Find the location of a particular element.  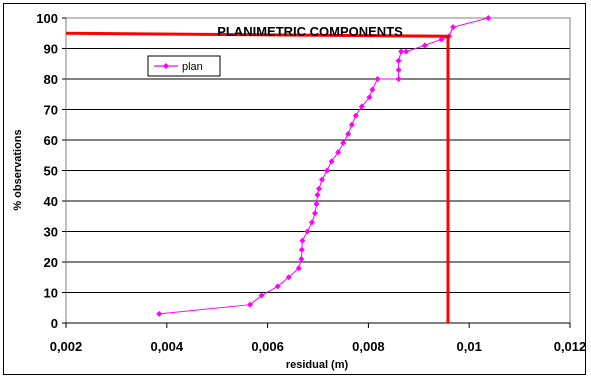

x-axis: 0,002 0,004 0,006 0,008 0,01 0,012 is located at coordinates (318, 338).